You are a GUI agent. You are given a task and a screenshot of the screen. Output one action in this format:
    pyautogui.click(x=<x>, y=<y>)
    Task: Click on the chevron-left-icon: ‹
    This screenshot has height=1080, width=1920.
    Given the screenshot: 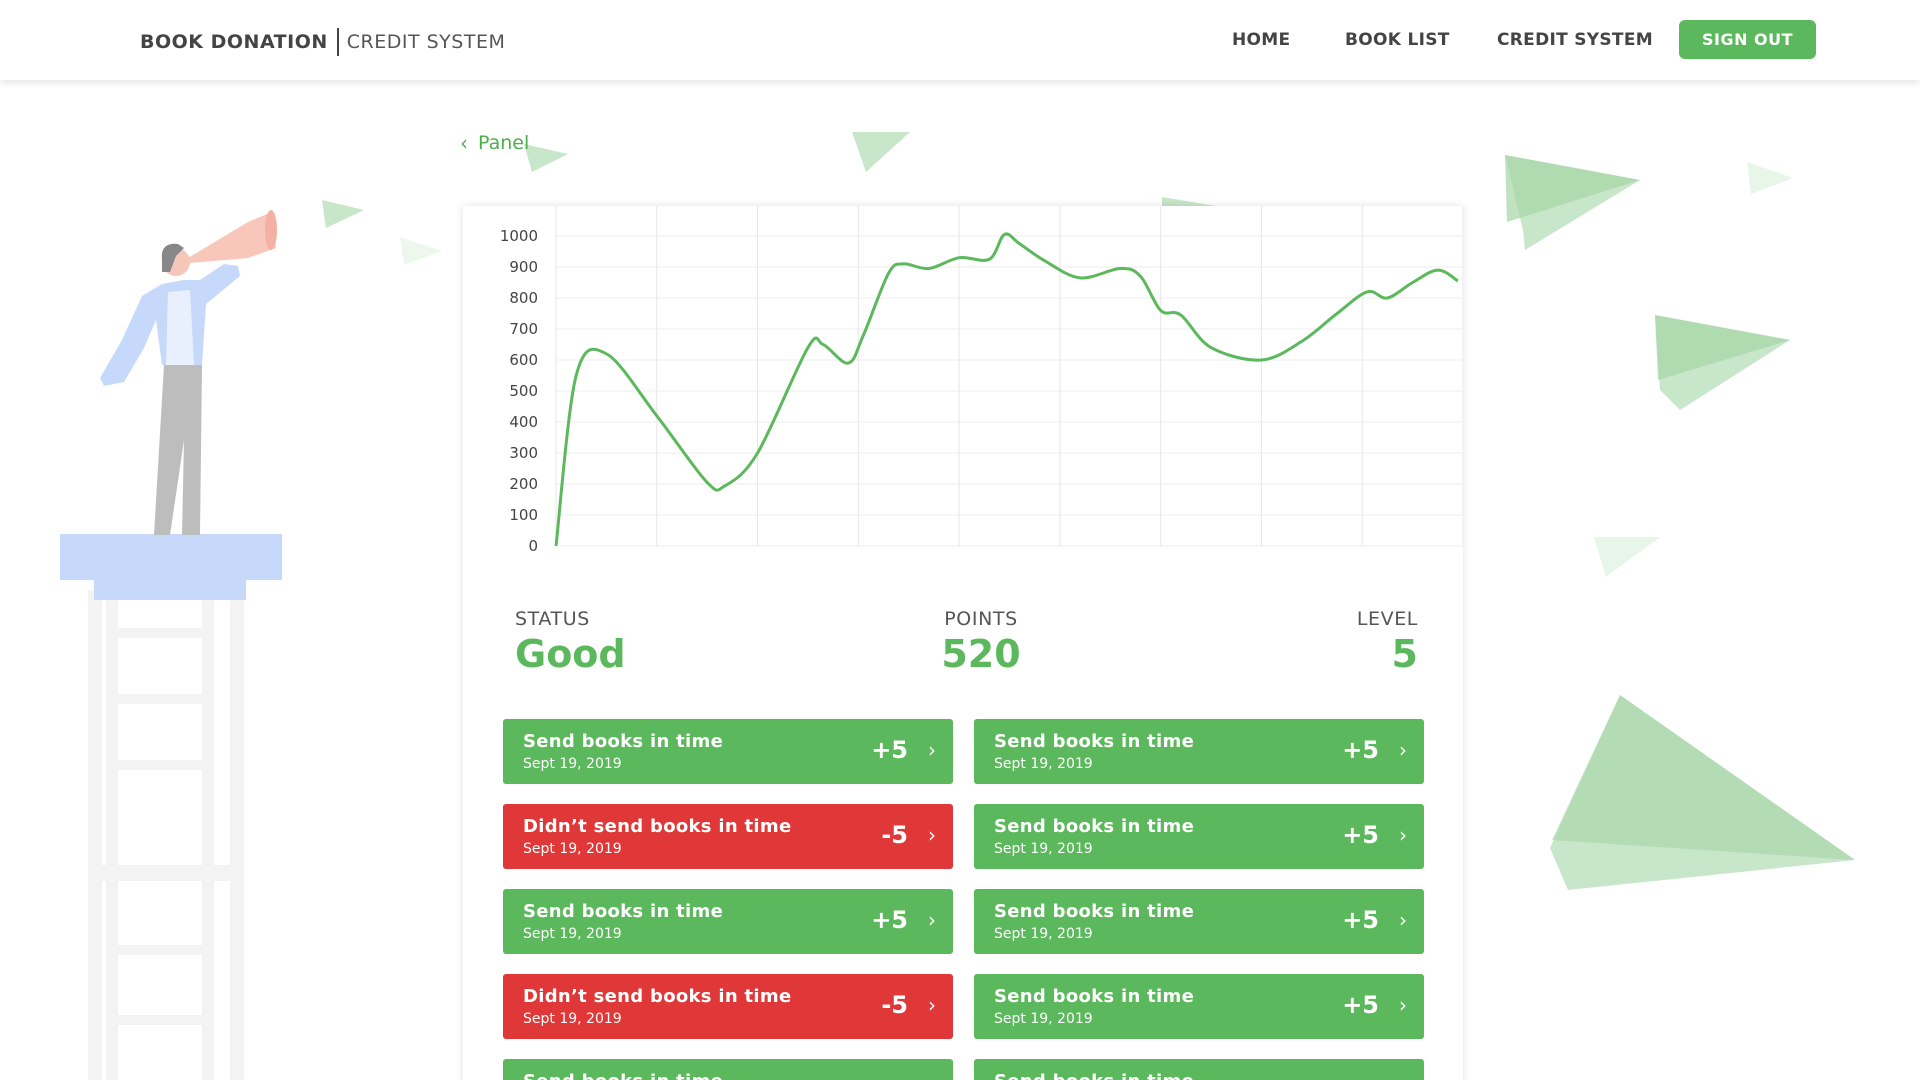 What is the action you would take?
    pyautogui.click(x=464, y=143)
    